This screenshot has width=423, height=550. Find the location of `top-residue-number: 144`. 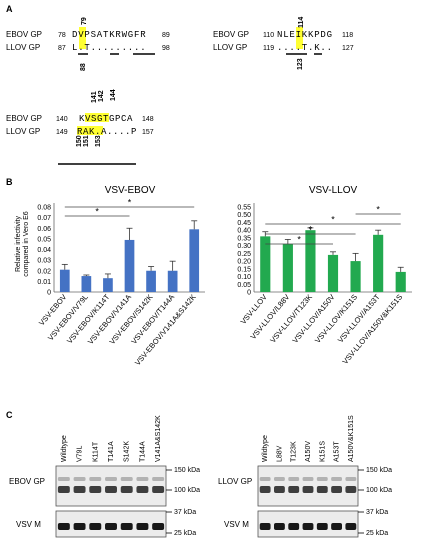

top-residue-number: 144 is located at coordinates (113, 95).